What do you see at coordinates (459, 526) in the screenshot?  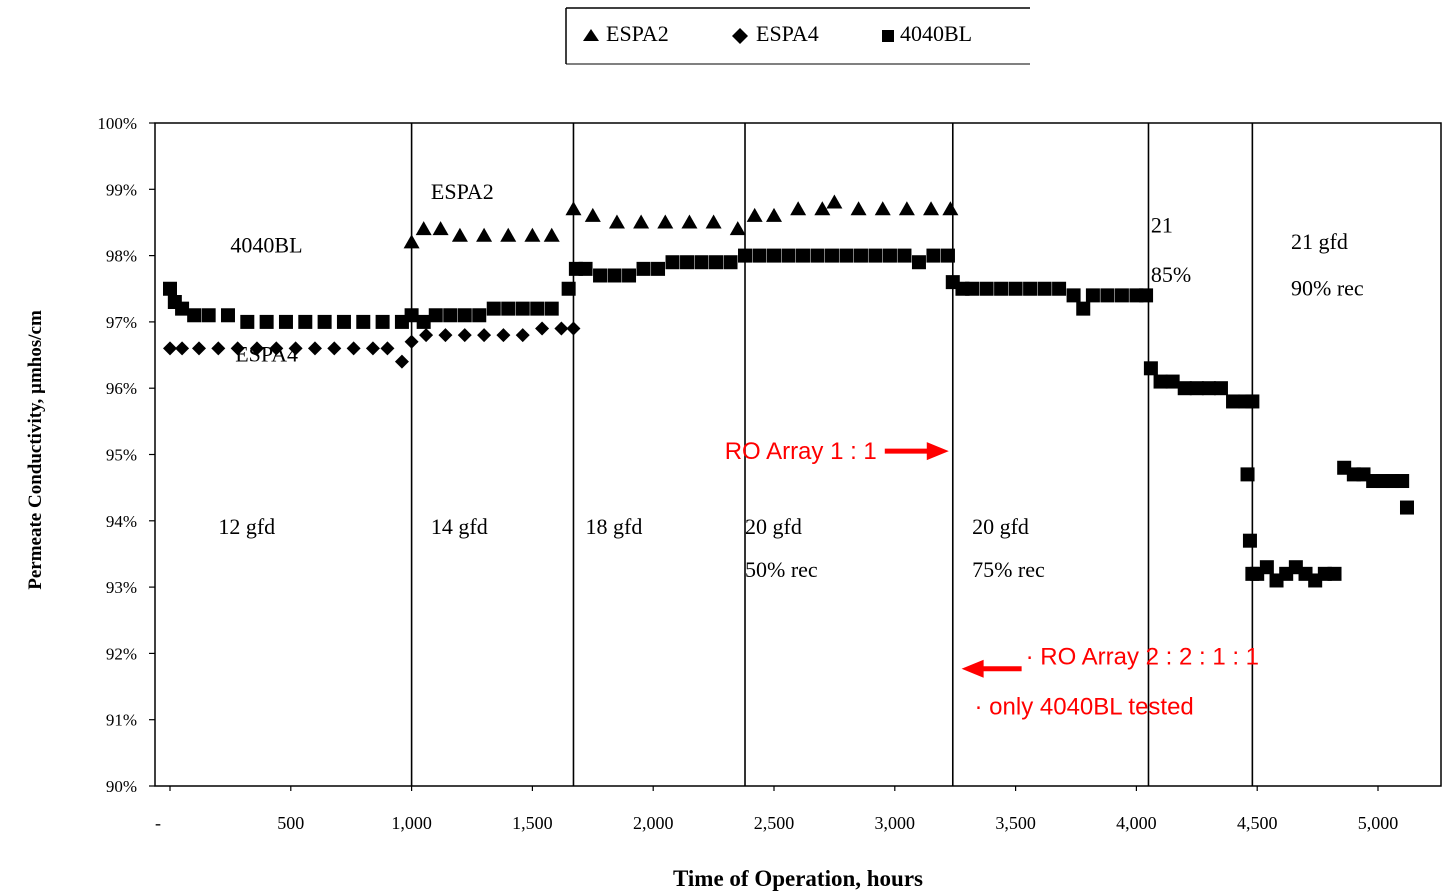 I see `annotation-label: 14 gfd` at bounding box center [459, 526].